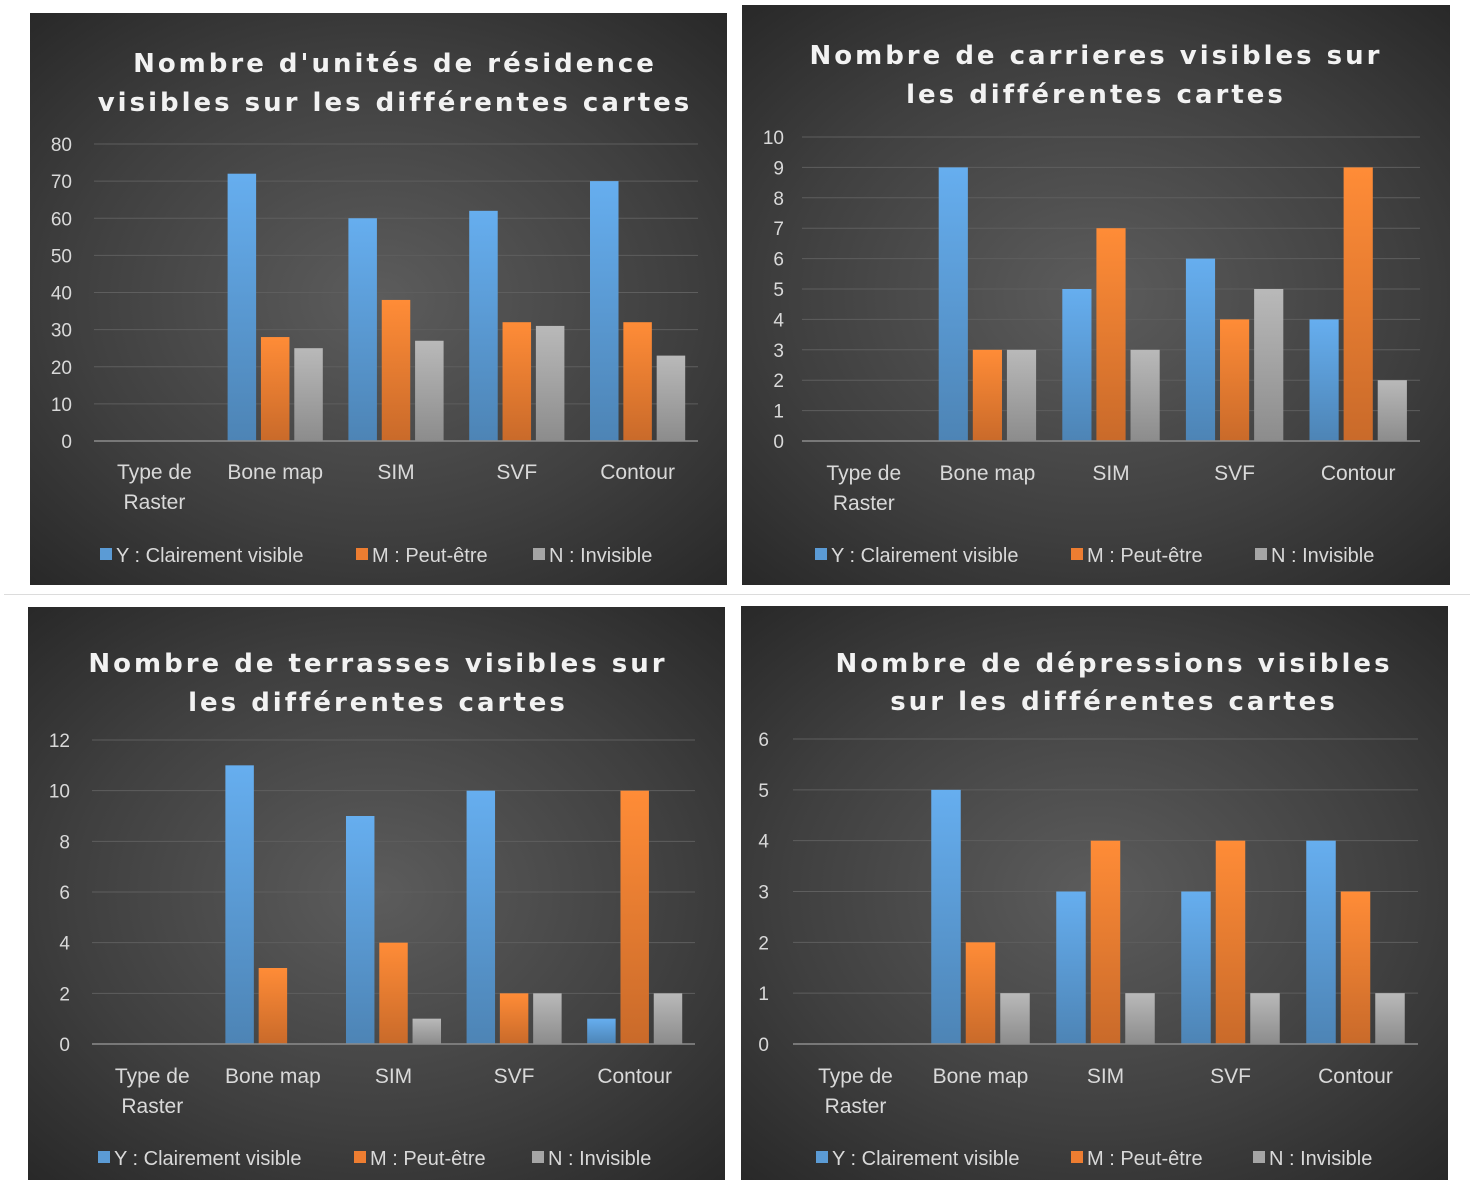  I want to click on chart-title-line: Nombre de dépressions visibles, so click(1113, 664).